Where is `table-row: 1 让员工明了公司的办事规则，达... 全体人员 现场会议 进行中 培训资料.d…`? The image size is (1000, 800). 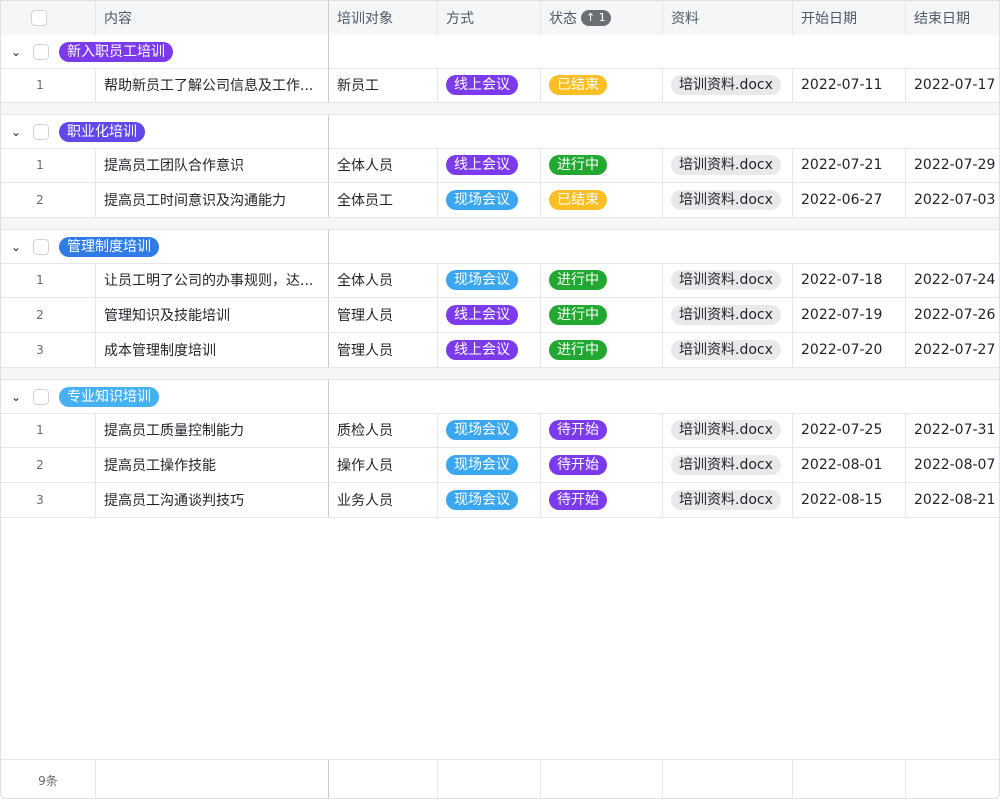
table-row: 1 让员工明了公司的办事规则，达... 全体人员 现场会议 进行中 培训资料.d… is located at coordinates (500, 280).